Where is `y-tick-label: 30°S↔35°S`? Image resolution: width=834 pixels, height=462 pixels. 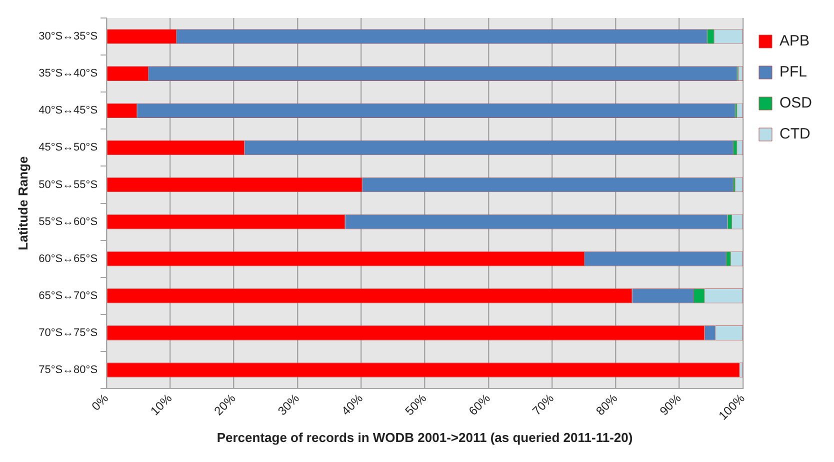 y-tick-label: 30°S↔35°S is located at coordinates (68, 36).